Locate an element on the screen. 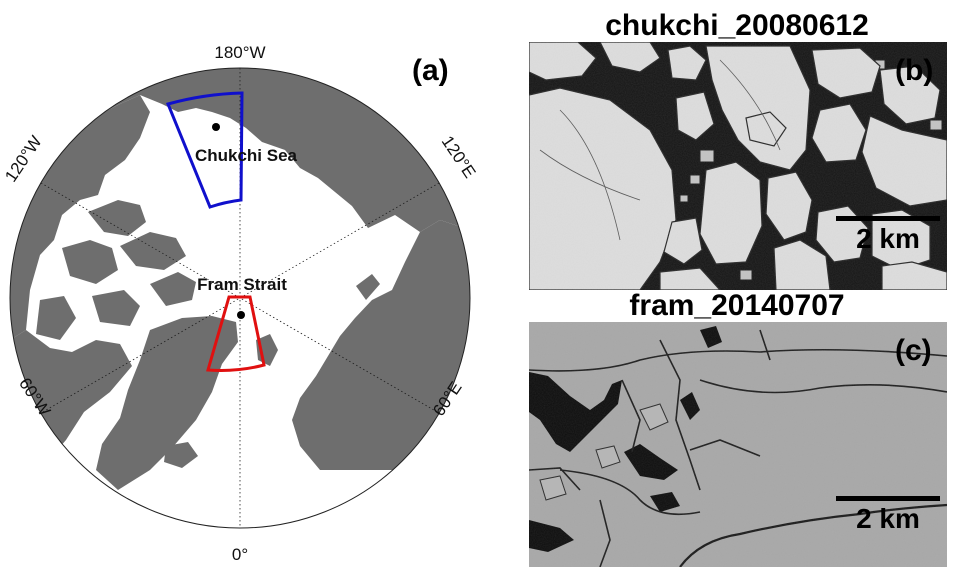 The height and width of the screenshot is (572, 953). chukchi-point is located at coordinates (216, 127).